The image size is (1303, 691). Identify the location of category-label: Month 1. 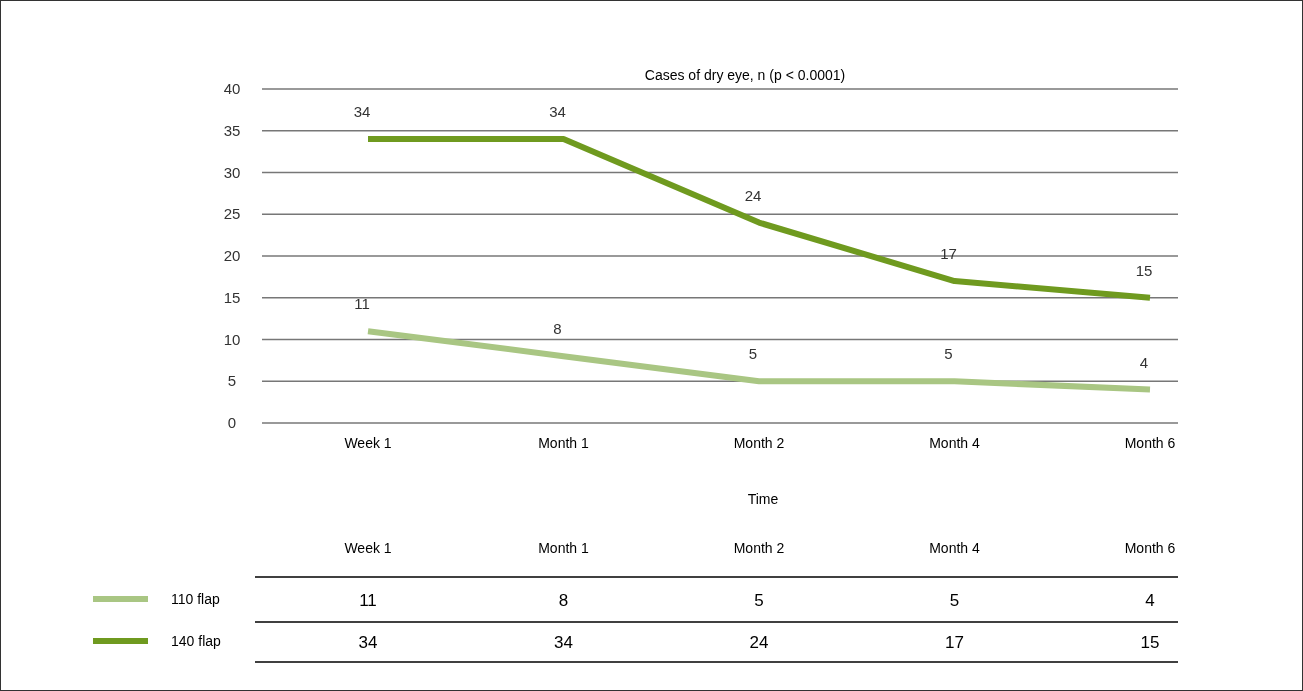
(563, 548).